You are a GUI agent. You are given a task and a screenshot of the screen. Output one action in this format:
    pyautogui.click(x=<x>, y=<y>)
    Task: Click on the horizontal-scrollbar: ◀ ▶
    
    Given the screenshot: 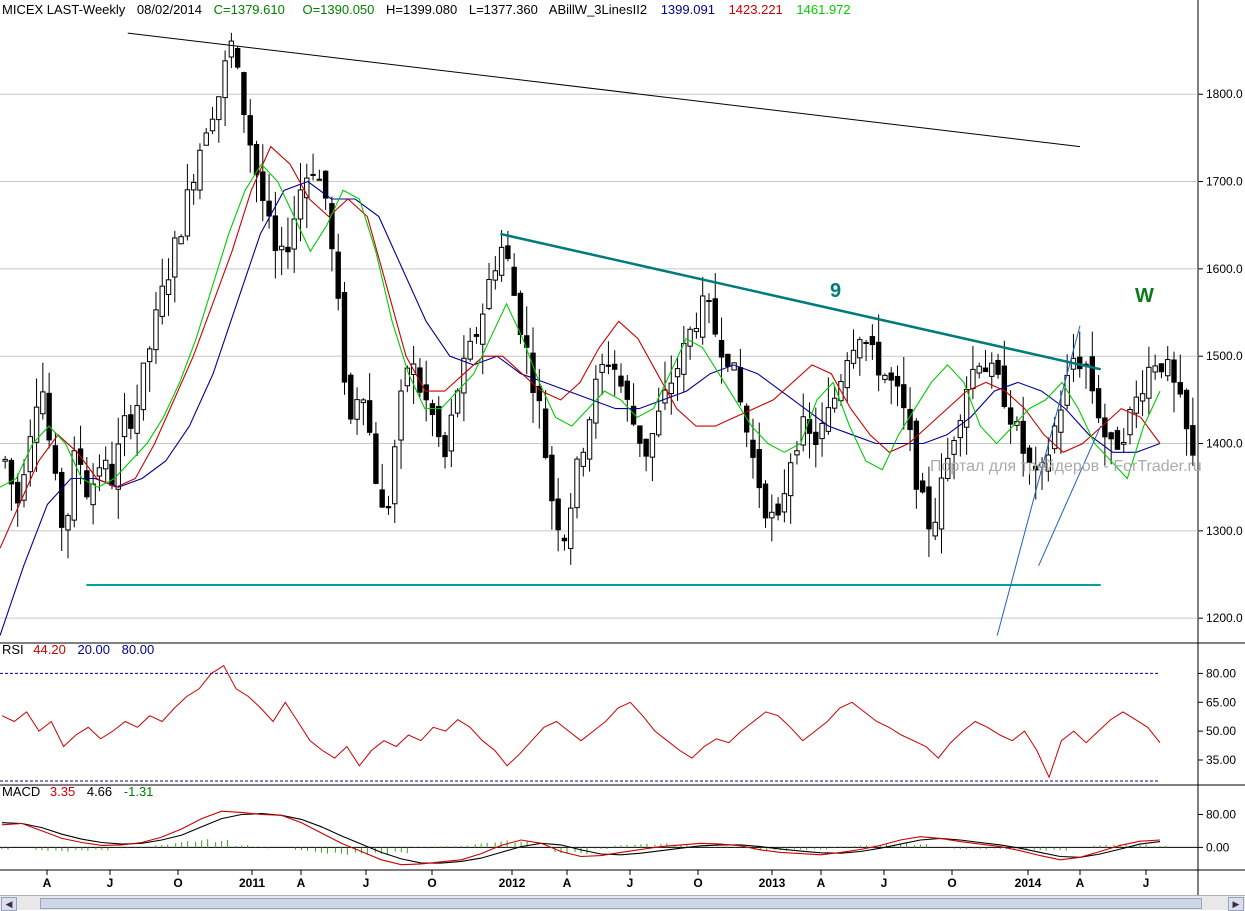 What is the action you would take?
    pyautogui.click(x=622, y=903)
    